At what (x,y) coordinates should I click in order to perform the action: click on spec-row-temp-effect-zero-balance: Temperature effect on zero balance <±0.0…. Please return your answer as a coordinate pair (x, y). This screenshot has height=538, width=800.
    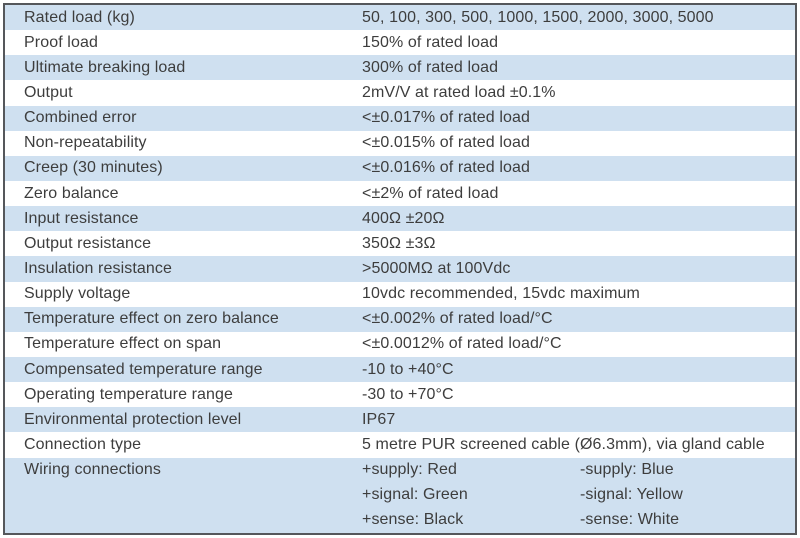
    Looking at the image, I should click on (400, 319).